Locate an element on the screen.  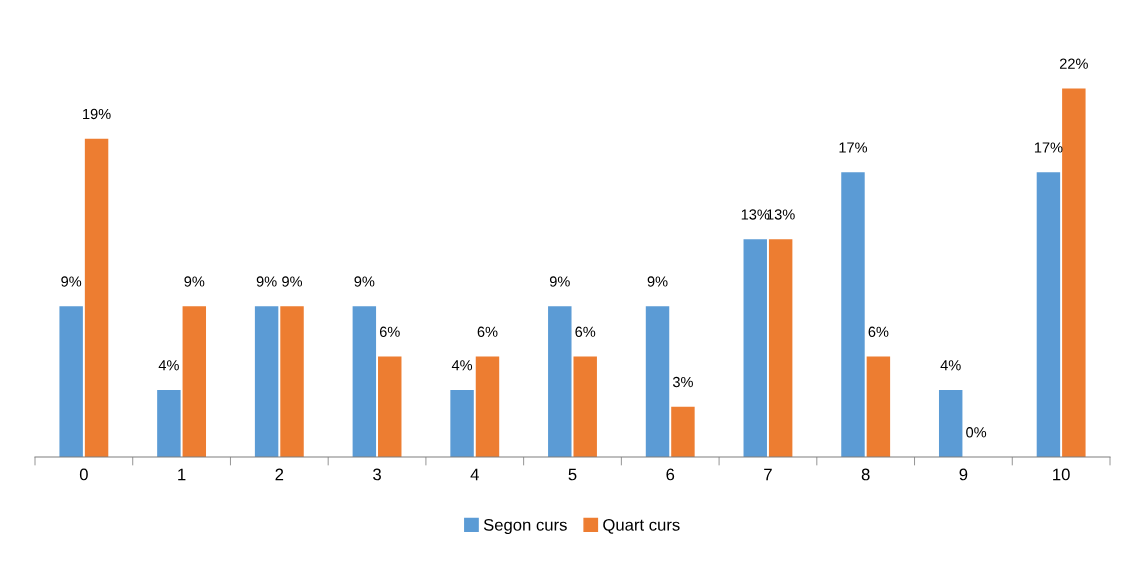
x-tick-label: 7 is located at coordinates (768, 474).